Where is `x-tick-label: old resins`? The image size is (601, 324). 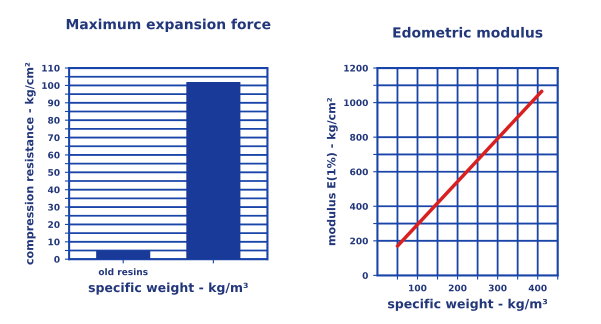 x-tick-label: old resins is located at coordinates (123, 272).